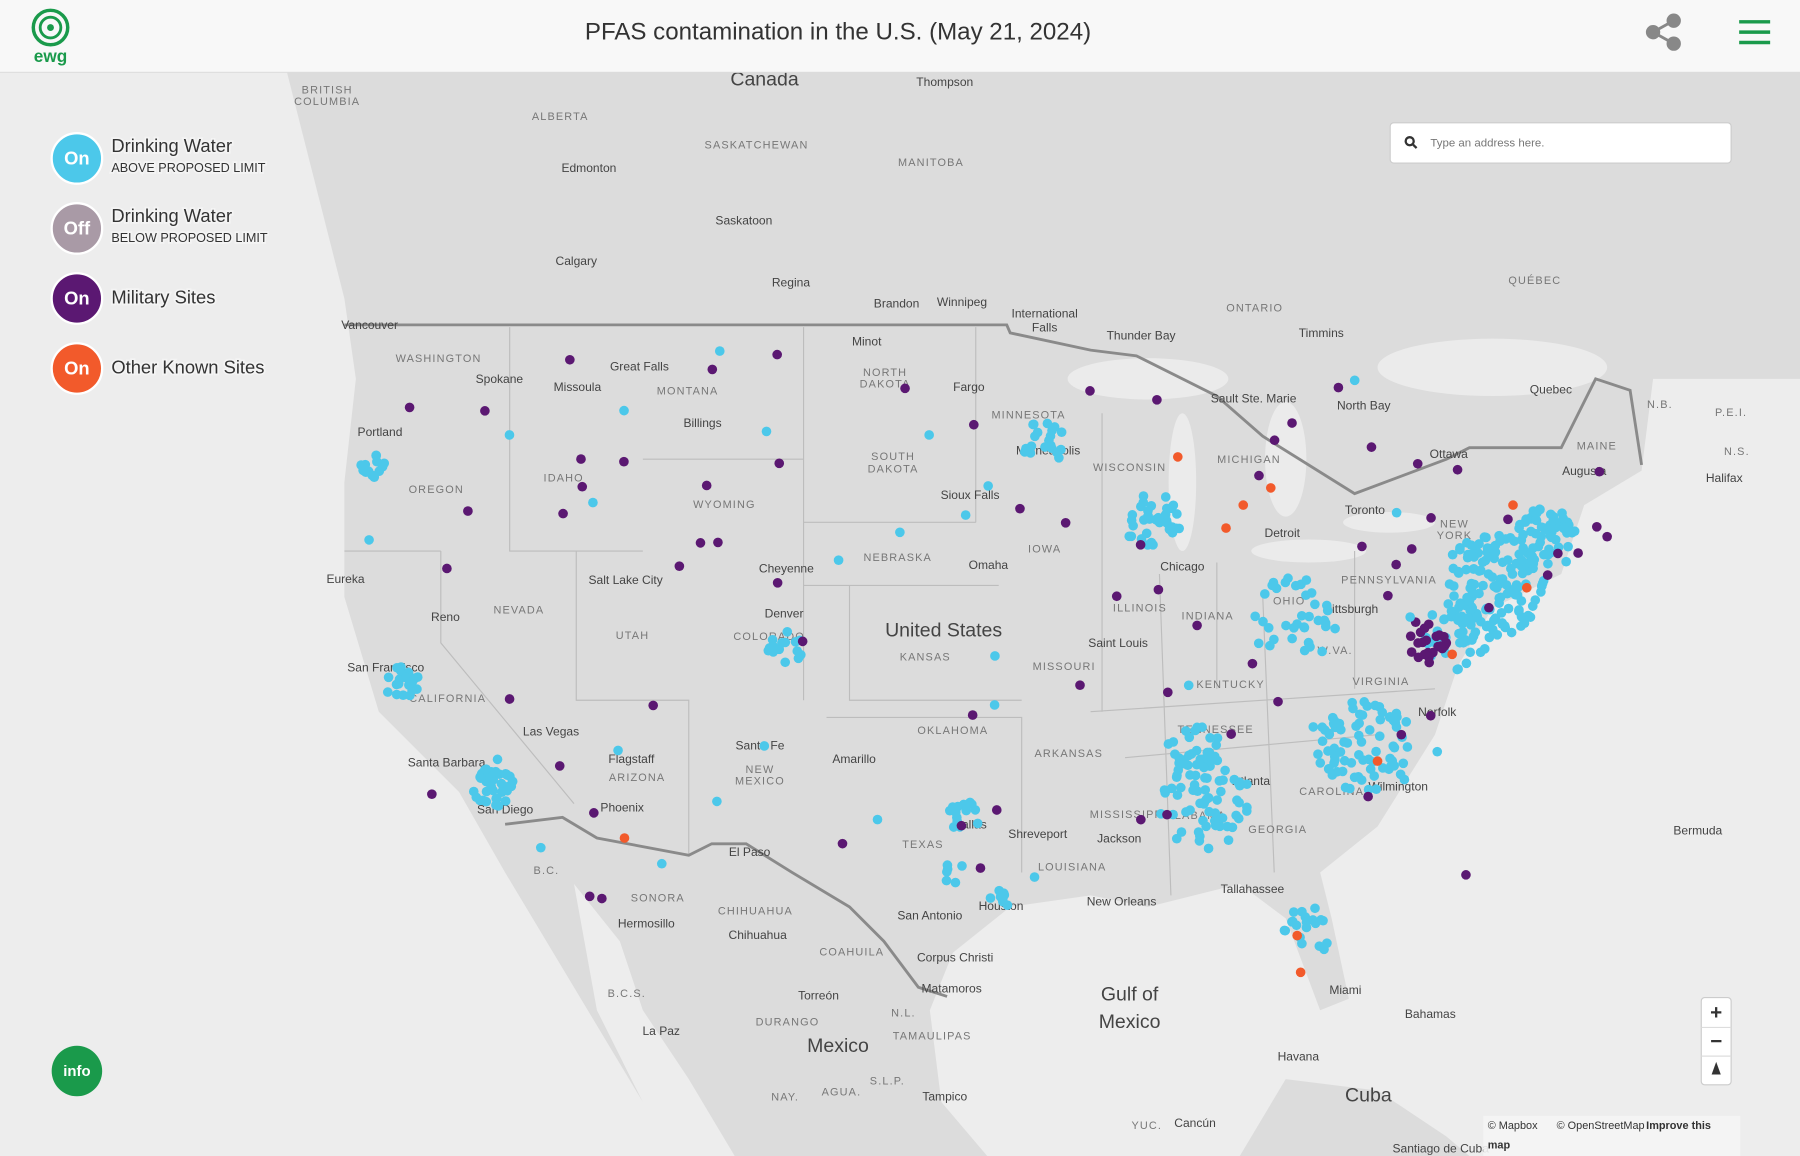 Image resolution: width=1800 pixels, height=1156 pixels. Describe the element at coordinates (1513, 1126) in the screenshot. I see `attribution: © Mapbox` at that location.